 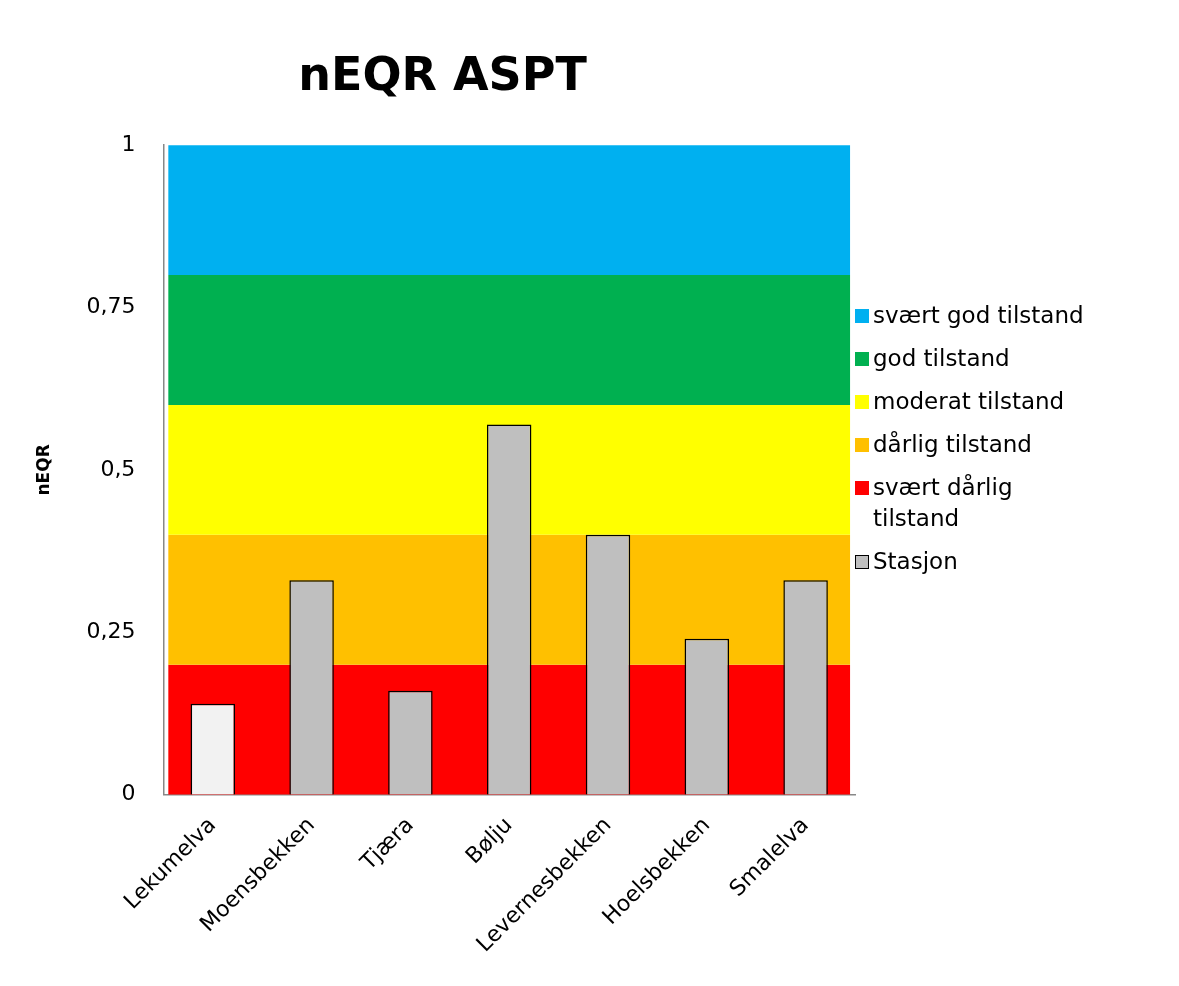 What do you see at coordinates (118, 468) in the screenshot?
I see `y-tick-label: 0,5` at bounding box center [118, 468].